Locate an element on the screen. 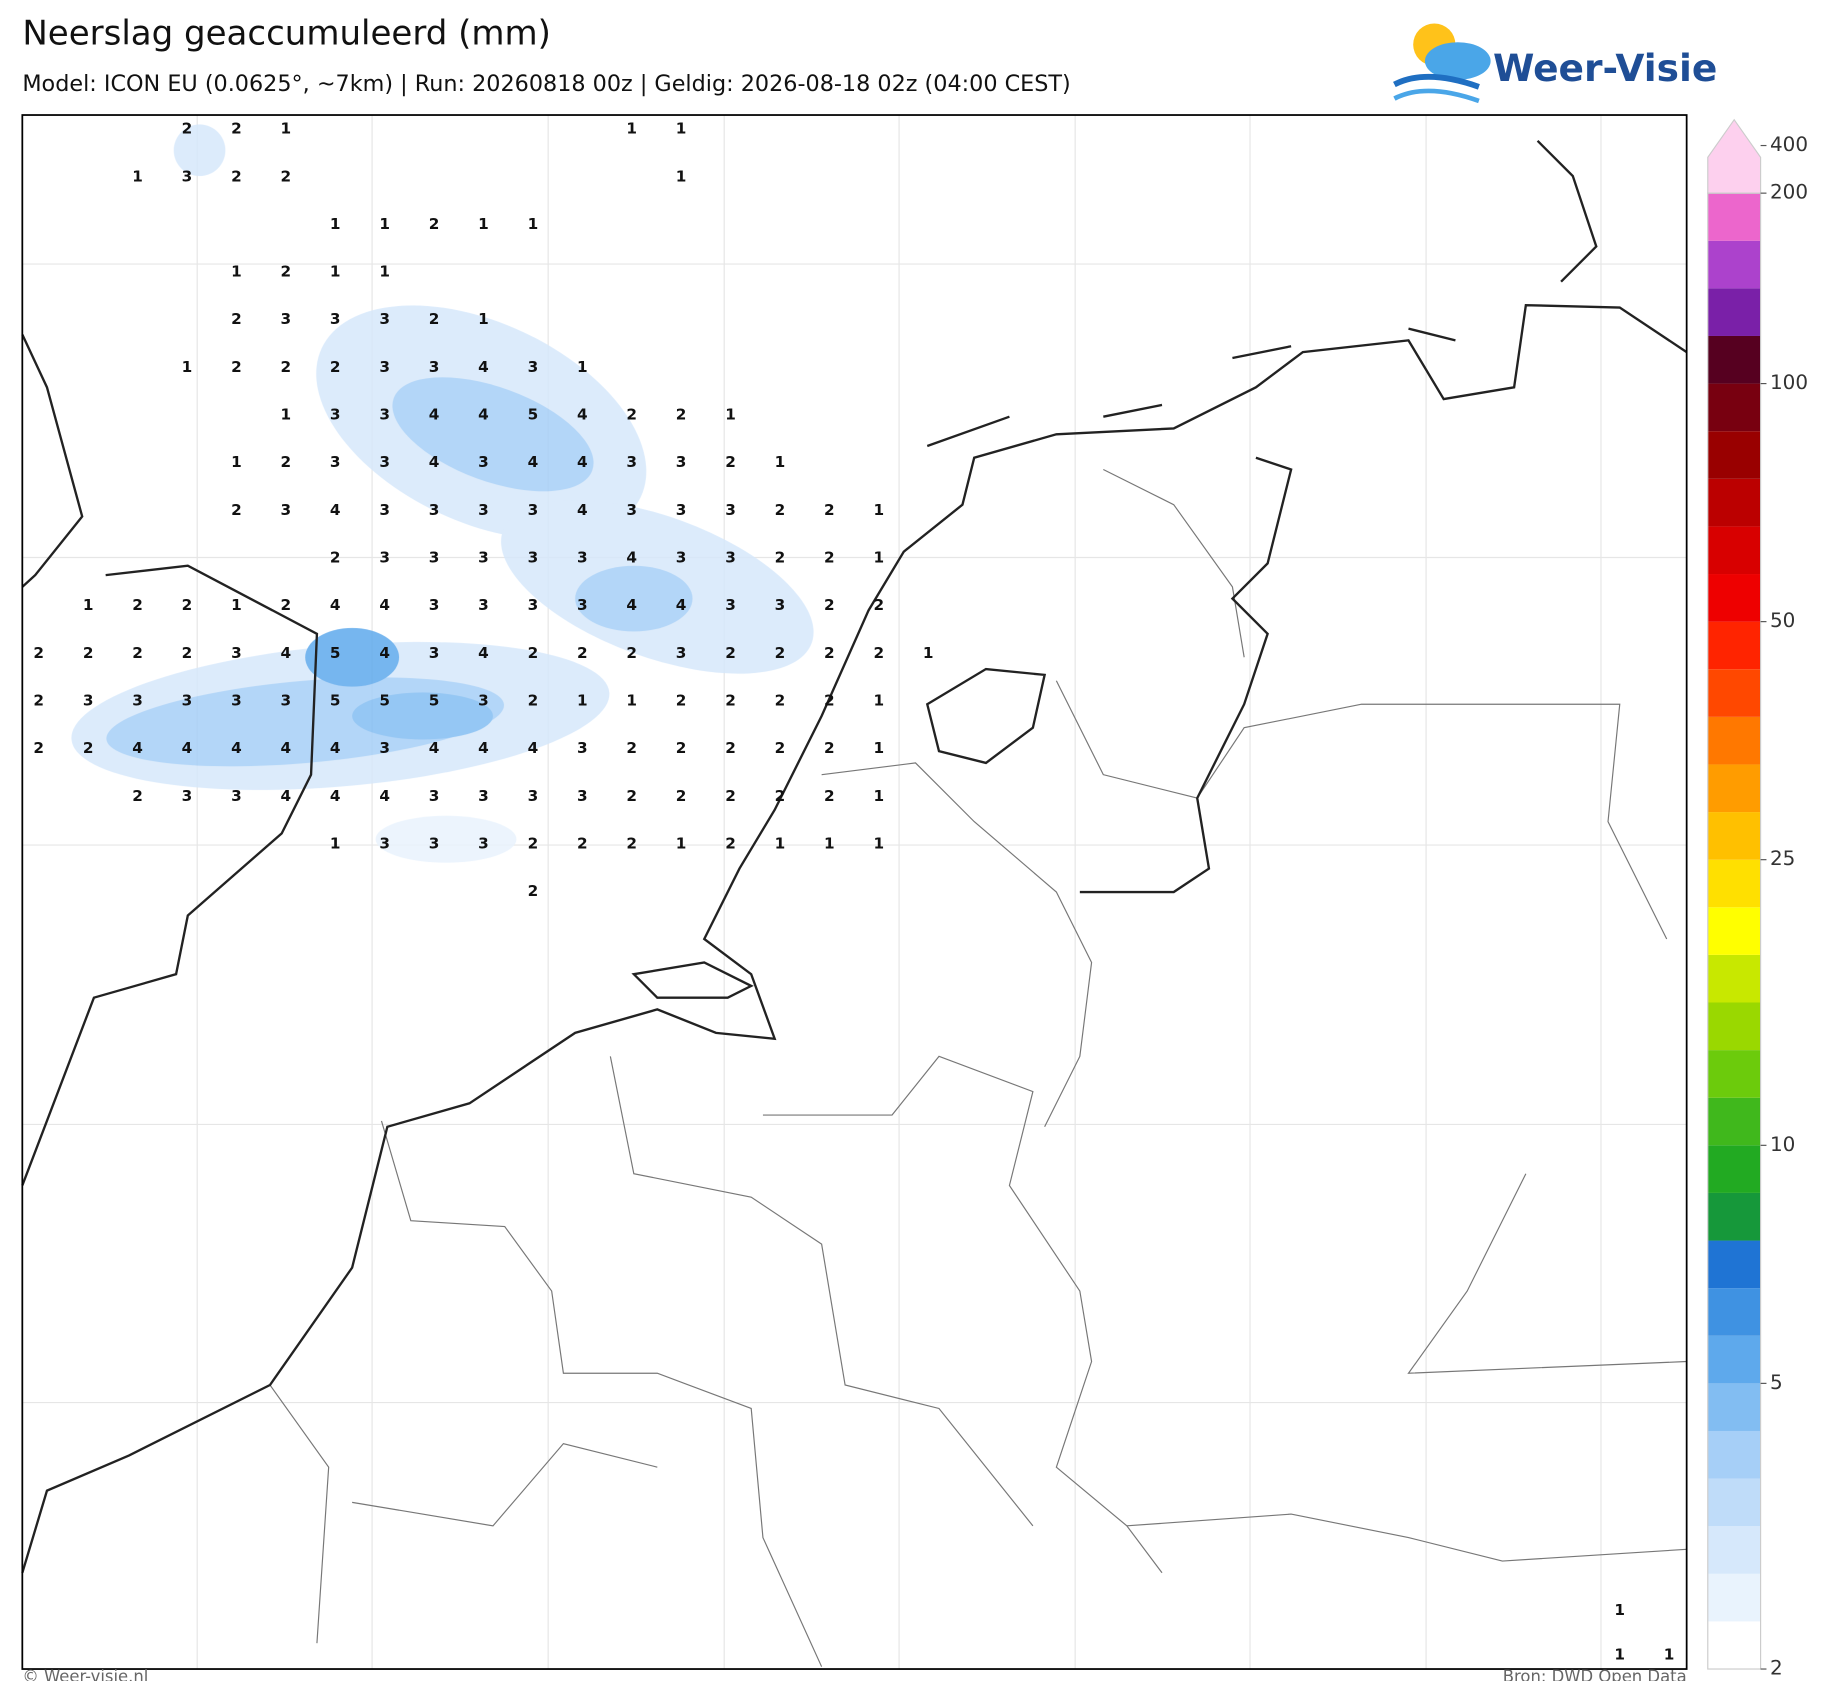 The image size is (1824, 1681). colorbar-tick-label: 10 is located at coordinates (1782, 1144).